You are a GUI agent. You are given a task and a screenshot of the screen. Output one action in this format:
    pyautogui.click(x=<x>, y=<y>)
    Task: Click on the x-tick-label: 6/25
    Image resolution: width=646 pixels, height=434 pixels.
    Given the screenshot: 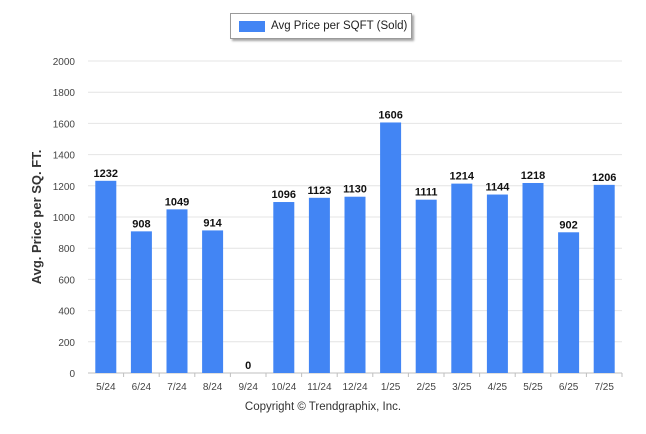 What is the action you would take?
    pyautogui.click(x=569, y=387)
    